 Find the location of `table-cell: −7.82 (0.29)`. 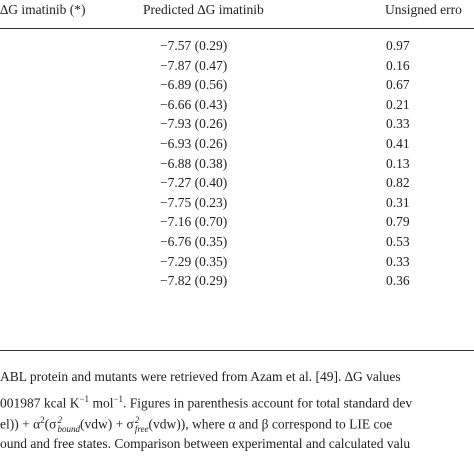

table-cell: −7.82 (0.29) is located at coordinates (194, 281).